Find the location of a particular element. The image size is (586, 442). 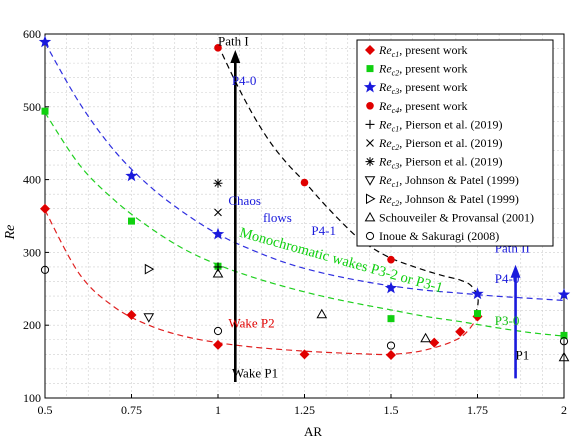

legend-label: Rec2, Johnson & Patel (1999) is located at coordinates (448, 200).